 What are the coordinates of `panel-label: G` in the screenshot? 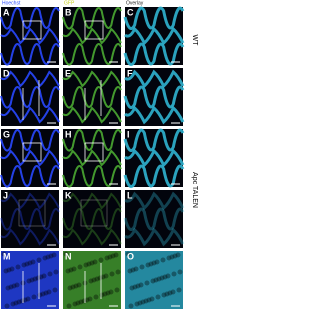 It's located at (6, 134).